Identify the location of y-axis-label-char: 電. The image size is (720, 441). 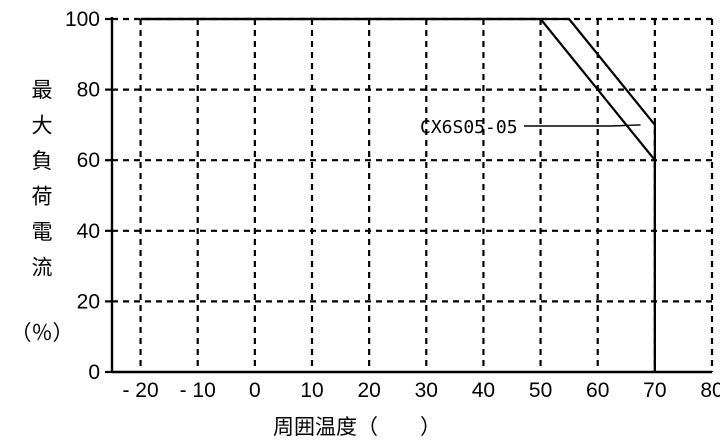
(42, 232).